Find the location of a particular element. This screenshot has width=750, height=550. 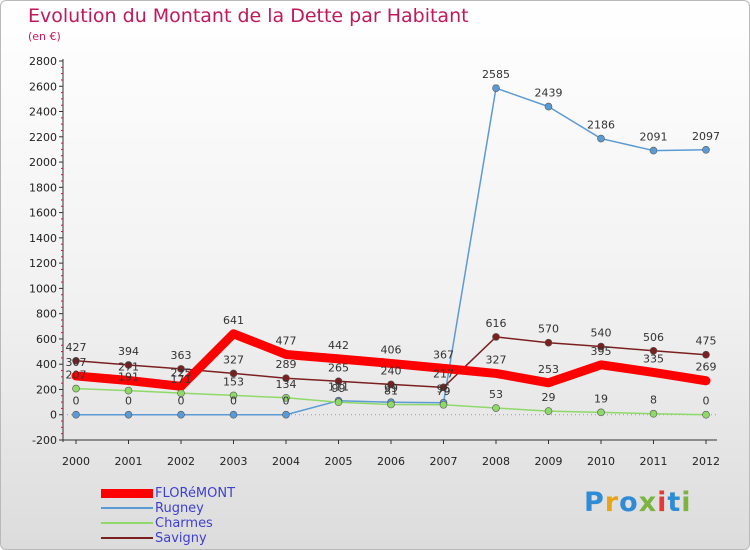

data-label: 79 is located at coordinates (444, 391).